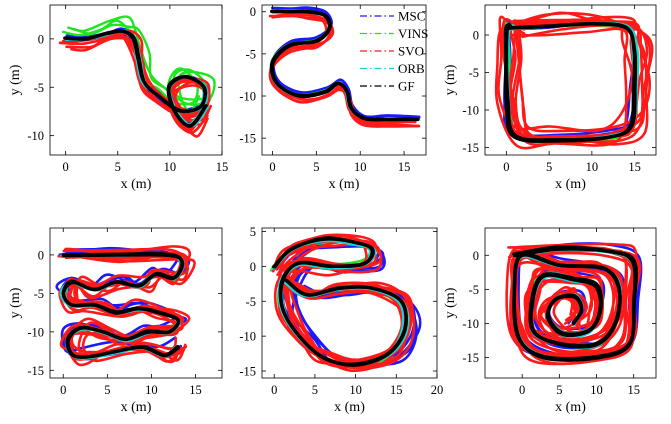 The image size is (671, 424). I want to click on series-msc-line, so click(346, 63).